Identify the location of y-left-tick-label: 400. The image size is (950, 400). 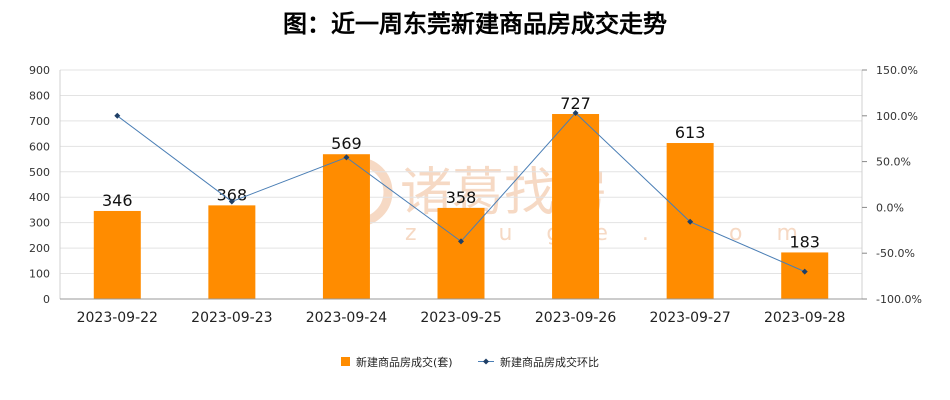
(39, 197).